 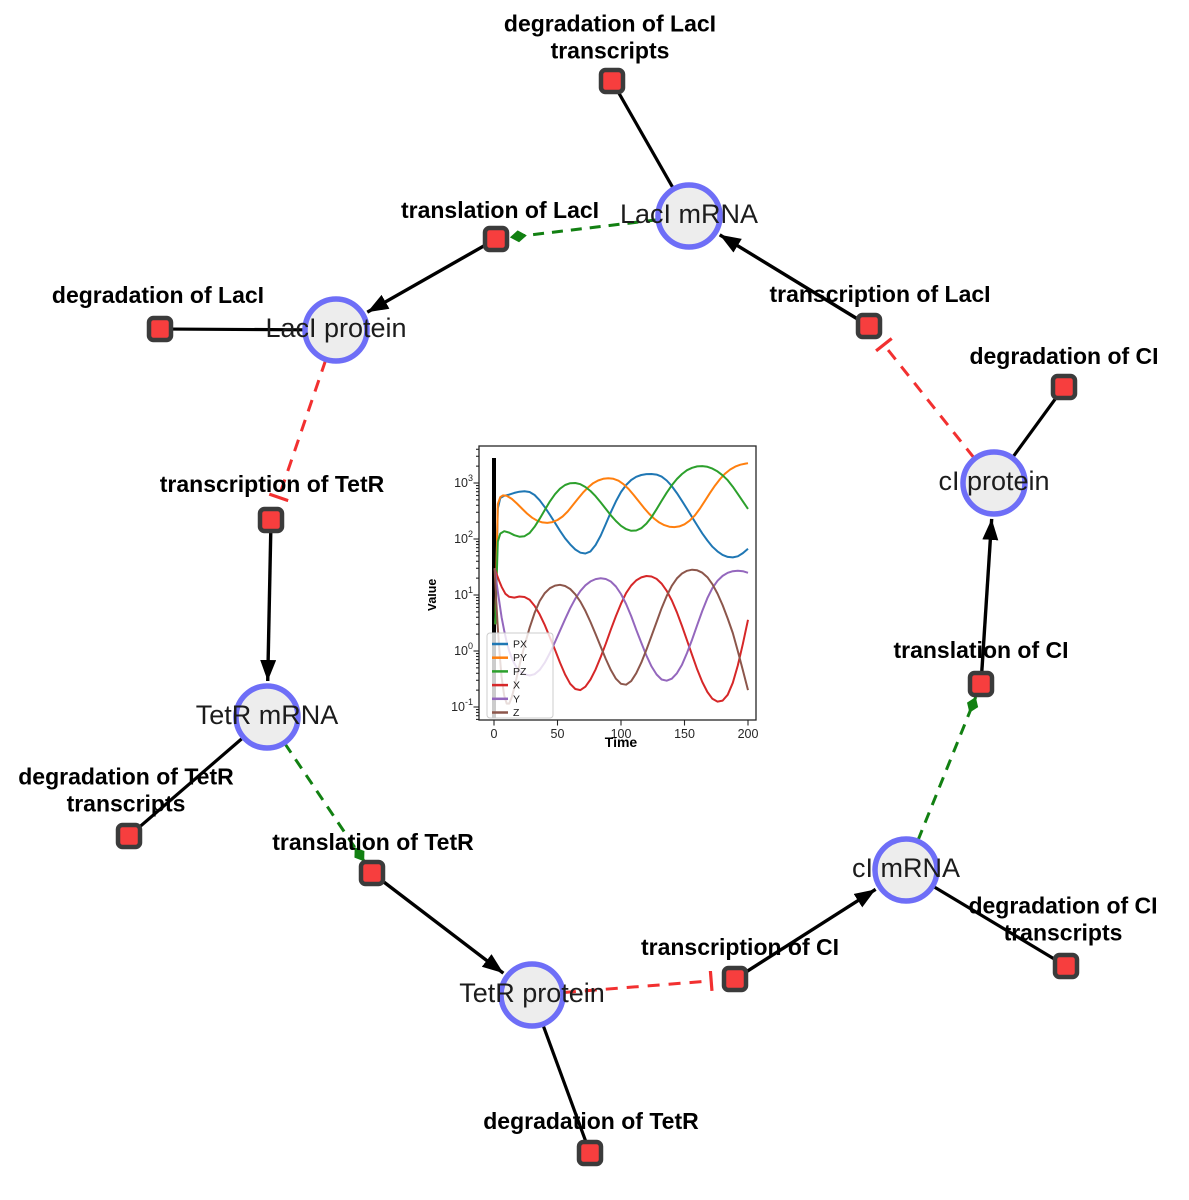 I want to click on series-PZ, so click(x=621, y=545).